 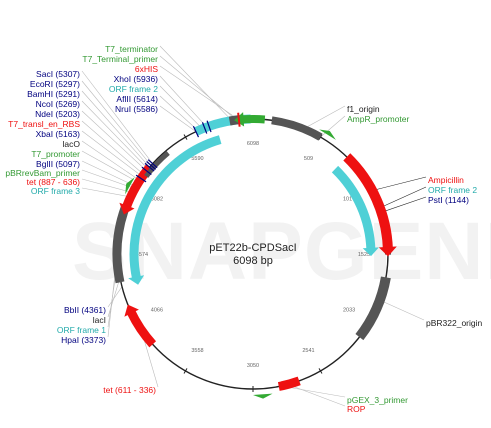 I want to click on tet-bottom-arc-head, so click(x=131, y=310).